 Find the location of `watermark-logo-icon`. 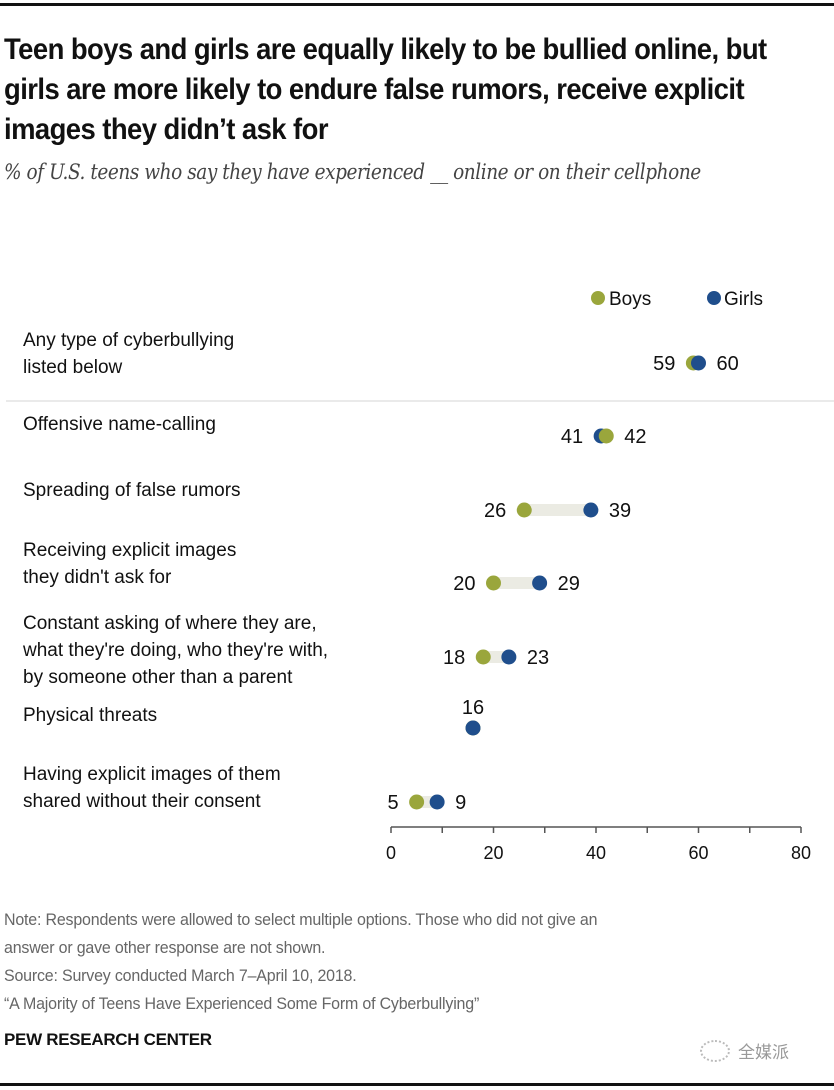

watermark-logo-icon is located at coordinates (715, 1050).